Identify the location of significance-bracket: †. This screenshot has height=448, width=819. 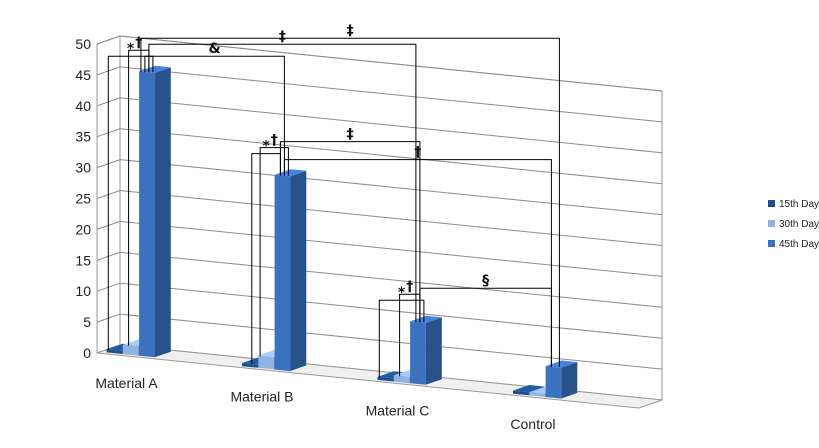
(274, 245).